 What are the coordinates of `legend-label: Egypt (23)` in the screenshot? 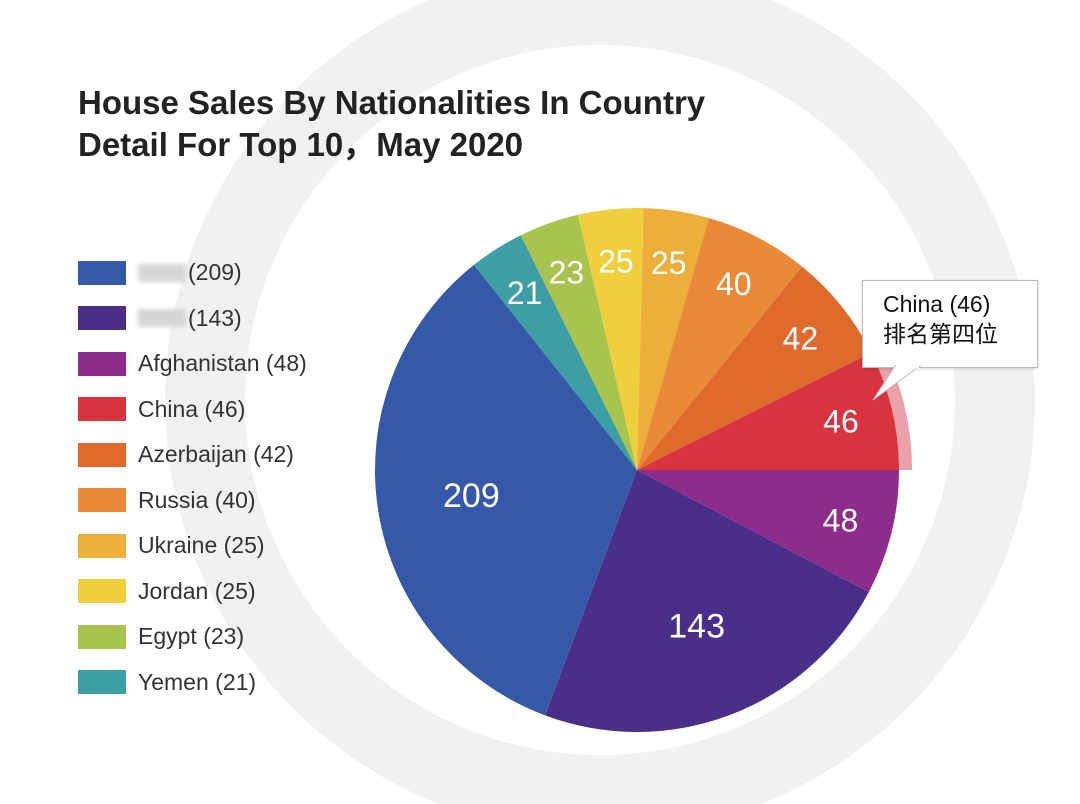 It's located at (191, 636).